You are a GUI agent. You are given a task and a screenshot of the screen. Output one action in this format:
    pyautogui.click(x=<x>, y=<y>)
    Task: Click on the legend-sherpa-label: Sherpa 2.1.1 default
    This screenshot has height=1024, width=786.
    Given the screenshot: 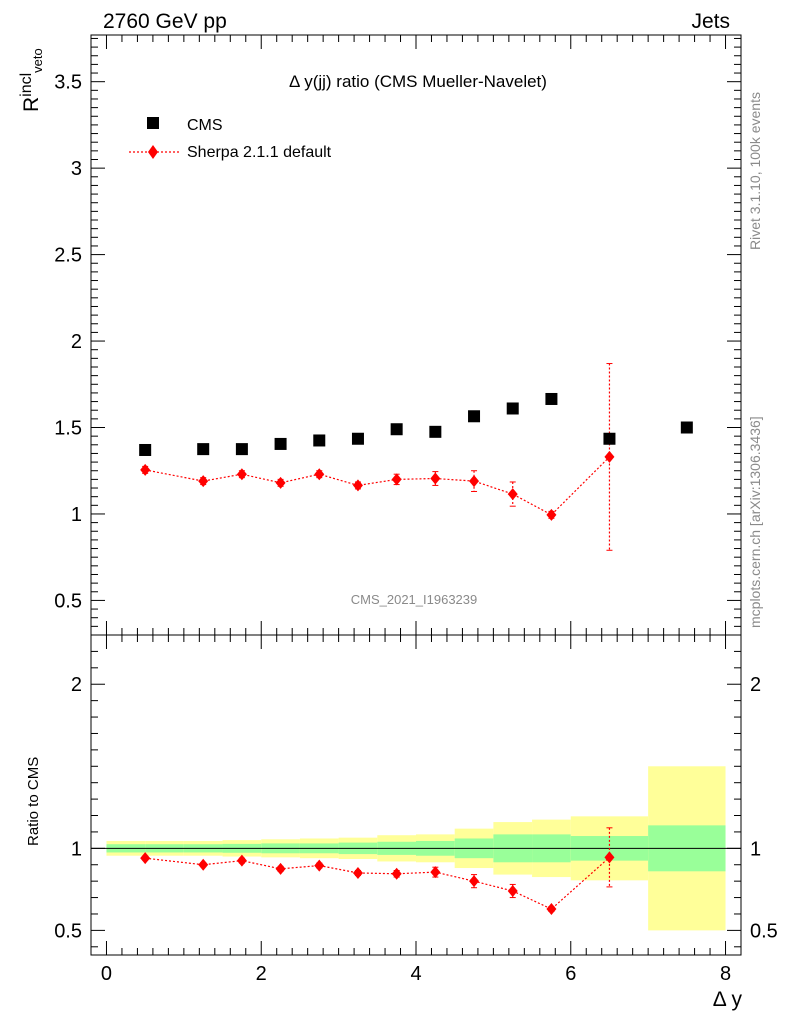 What is the action you would take?
    pyautogui.click(x=259, y=152)
    